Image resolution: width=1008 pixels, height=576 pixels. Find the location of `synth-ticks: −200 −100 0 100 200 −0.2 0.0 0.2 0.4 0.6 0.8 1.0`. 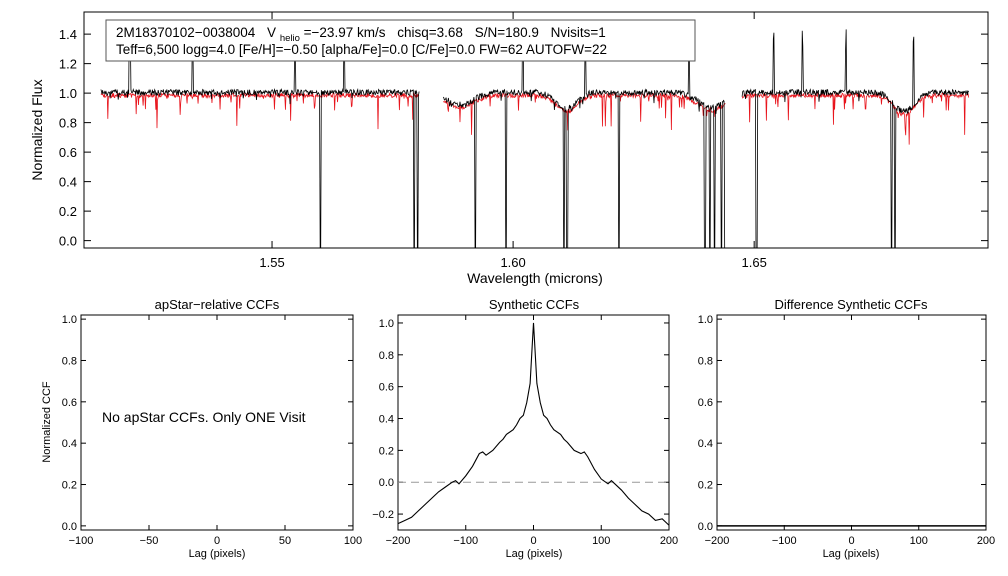

synth-ticks: −200 −100 0 100 200 −0.2 0.0 0.2 0.4 0.6 0.8 1.0 is located at coordinates (525, 431).